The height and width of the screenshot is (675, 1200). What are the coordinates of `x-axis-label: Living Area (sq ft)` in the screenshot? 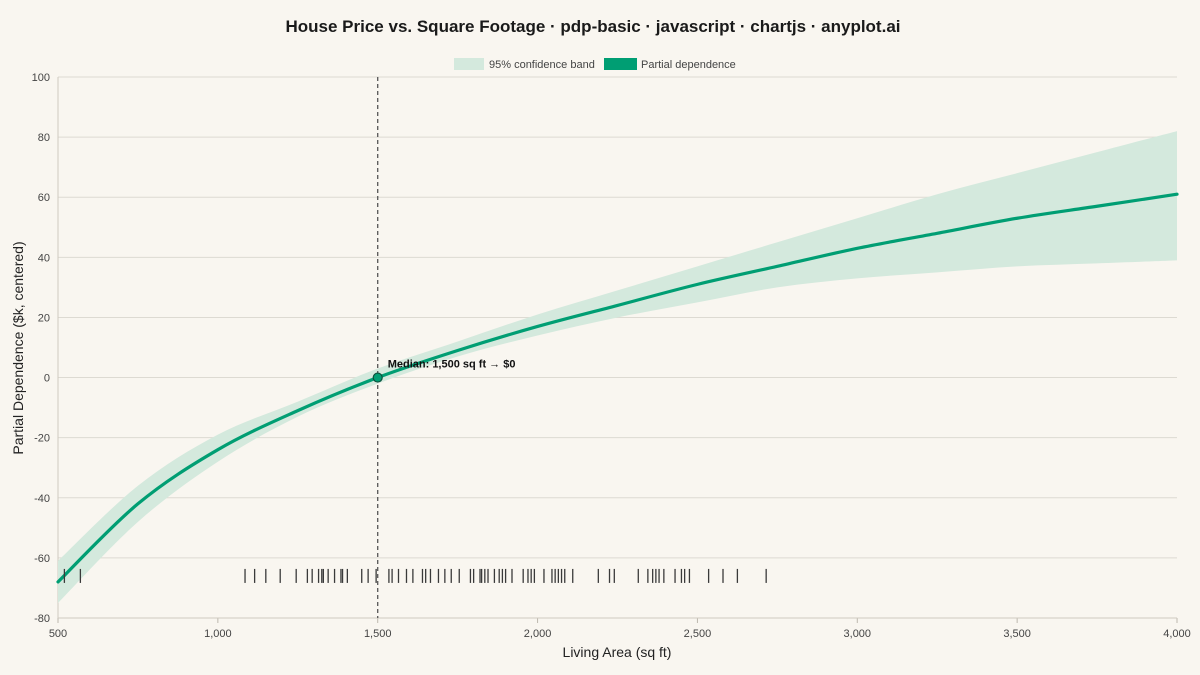 It's located at (617, 652).